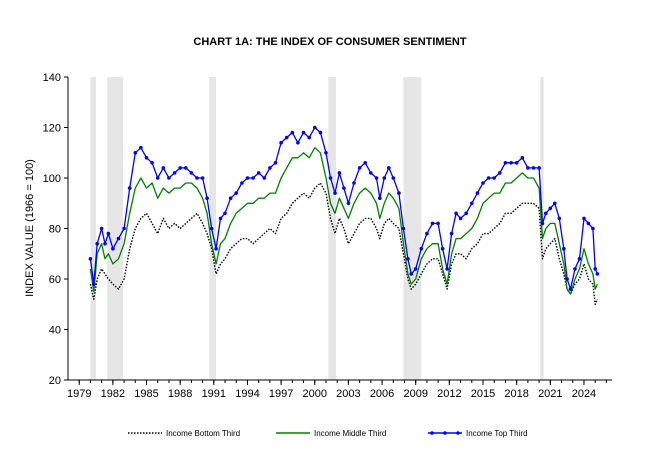  What do you see at coordinates (203, 433) in the screenshot?
I see `legend-label-0: Income Bottom Third` at bounding box center [203, 433].